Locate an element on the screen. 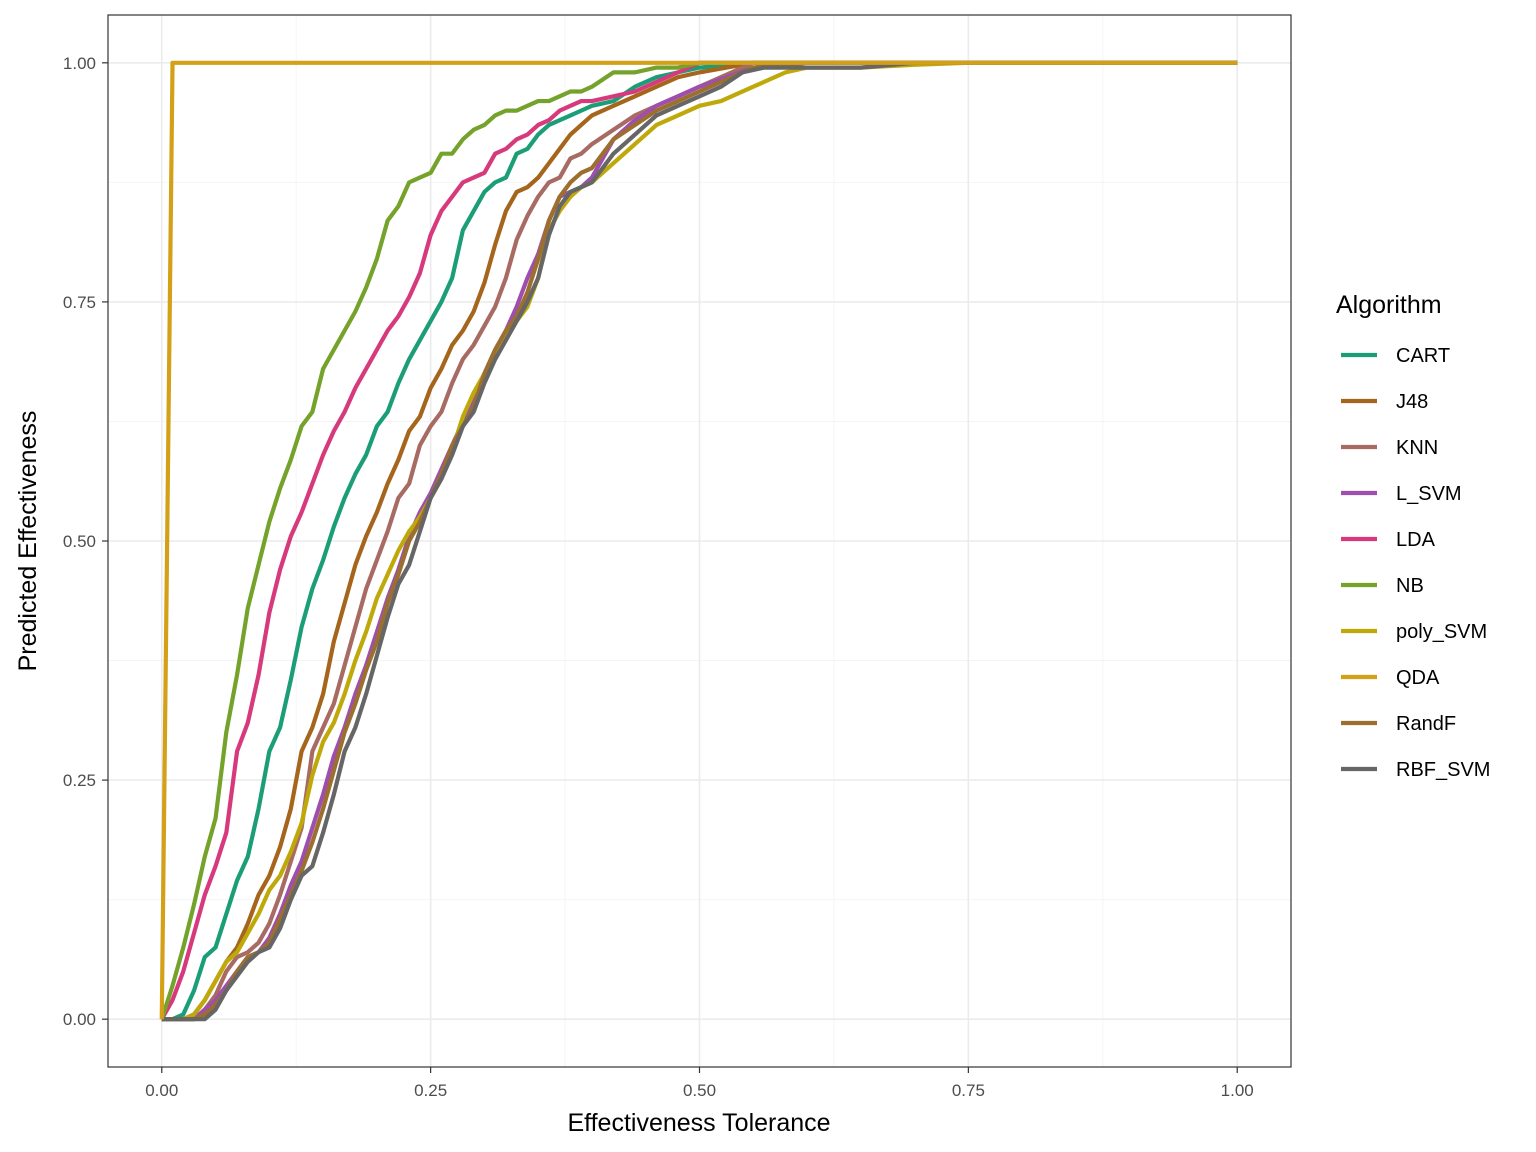 The width and height of the screenshot is (1536, 1152). x-tick-label: 0.25 is located at coordinates (430, 1090).